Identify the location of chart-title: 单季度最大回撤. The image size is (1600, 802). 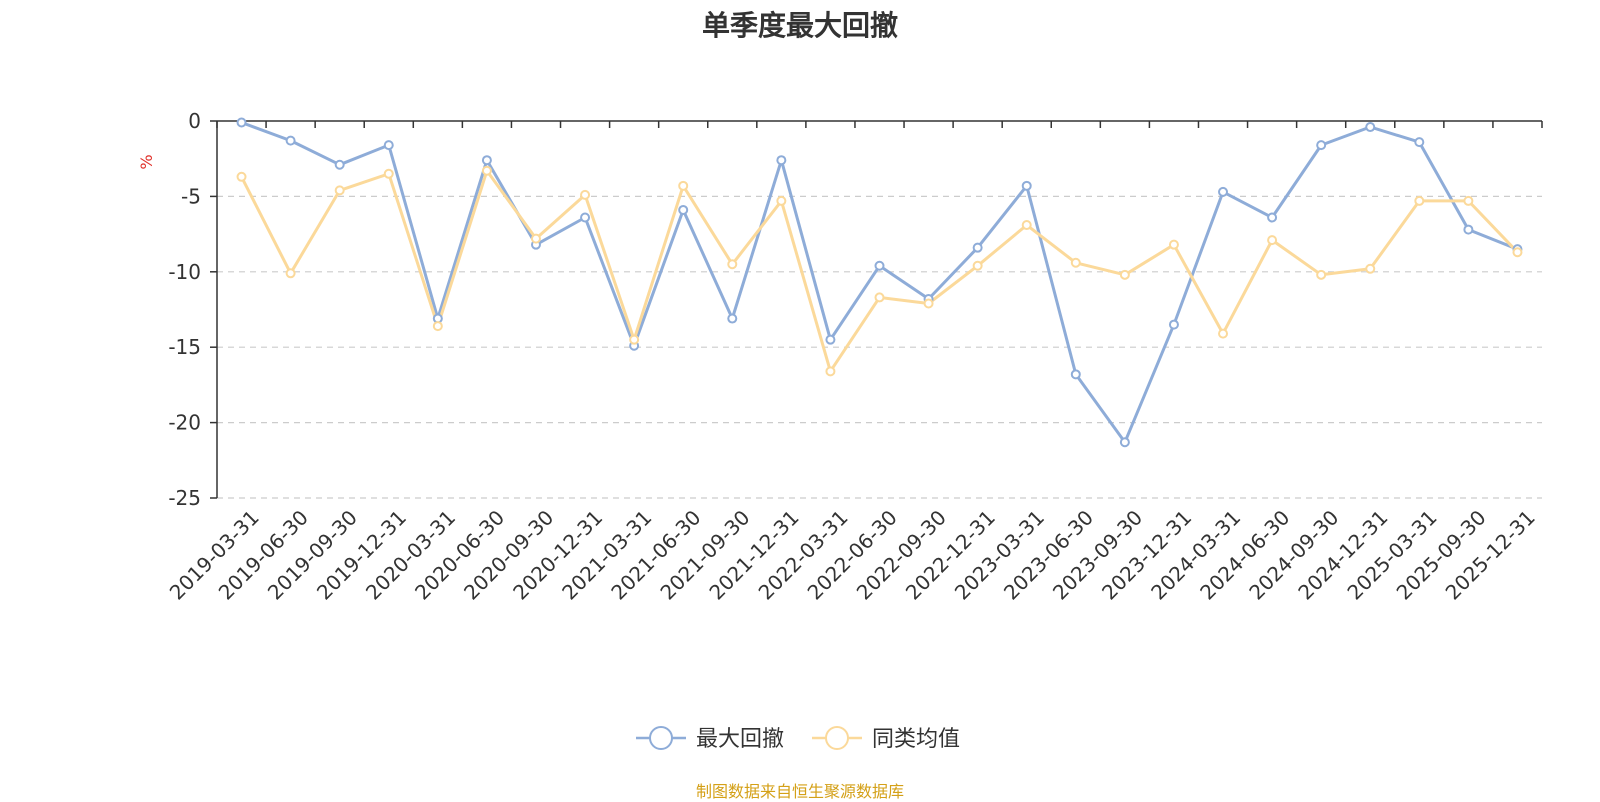
(799, 25).